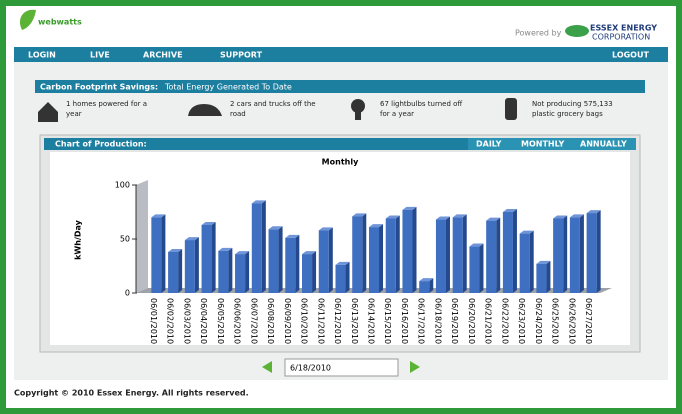  What do you see at coordinates (320, 321) in the screenshot?
I see `x-tick-label: 06/11/2010` at bounding box center [320, 321].